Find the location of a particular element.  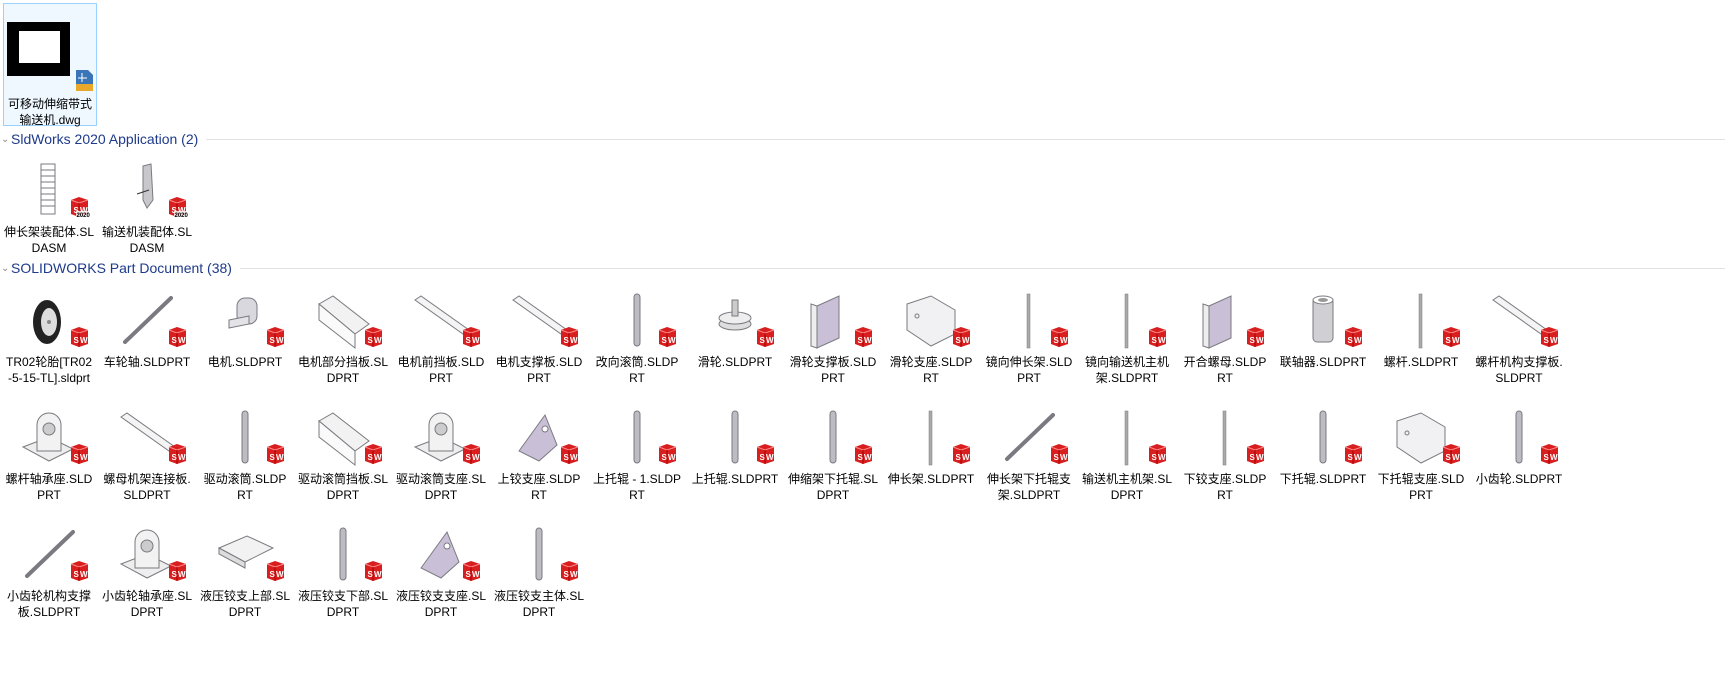

file-item: S W 驱动滚筒挡板.SLDPRT is located at coordinates (343, 455).